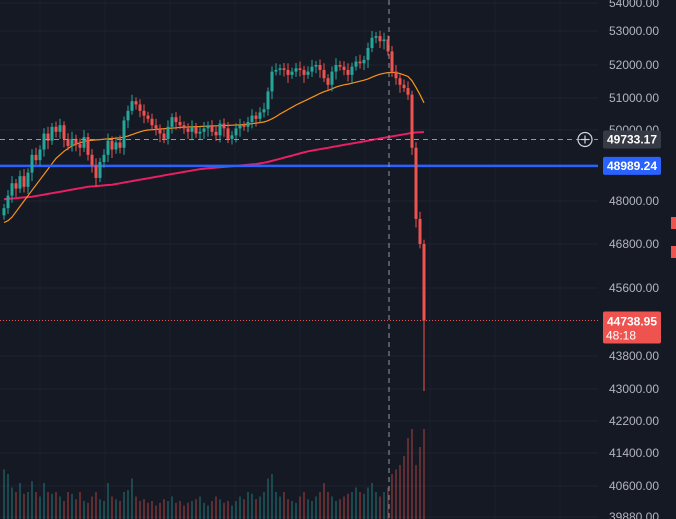  What do you see at coordinates (634, 98) in the screenshot?
I see `y-tick-label: 51000.00` at bounding box center [634, 98].